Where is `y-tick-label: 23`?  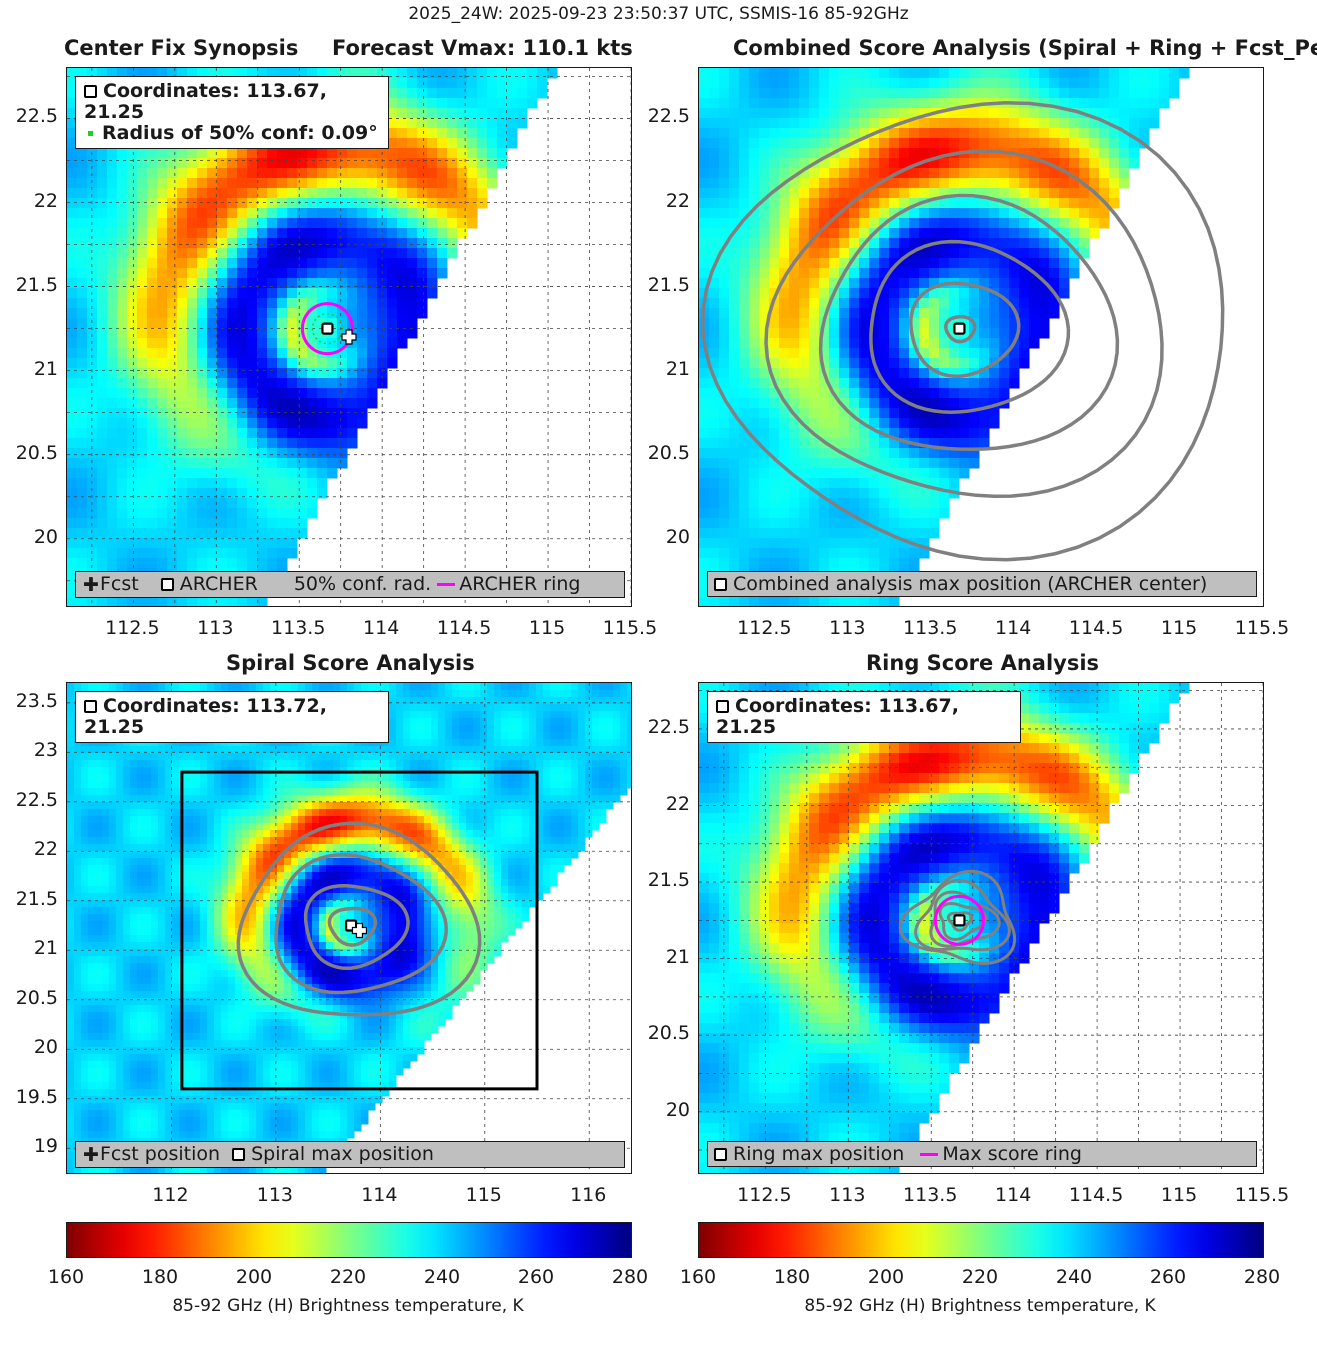
y-tick-label: 23 is located at coordinates (45, 750).